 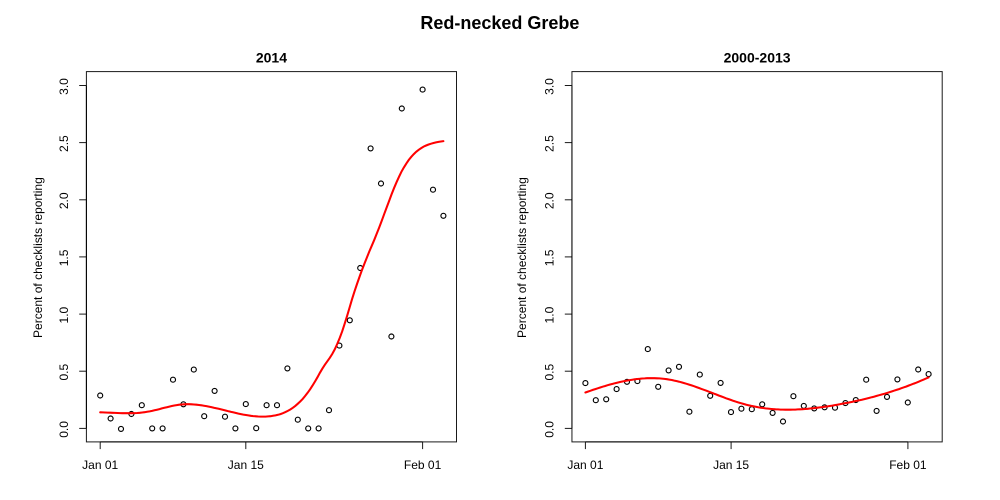 What do you see at coordinates (271, 58) in the screenshot?
I see `svg-text: 2014` at bounding box center [271, 58].